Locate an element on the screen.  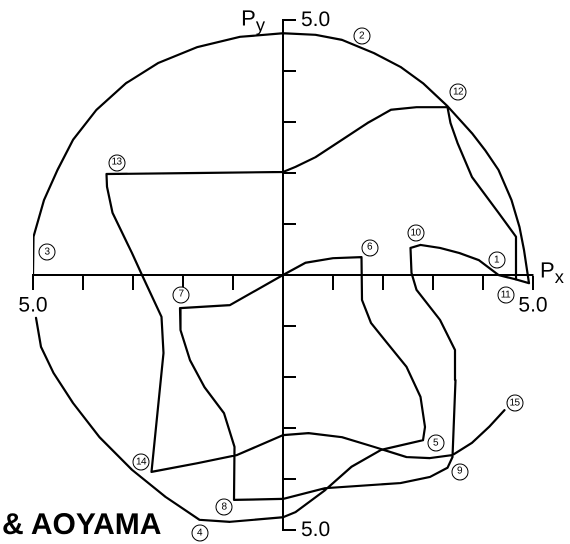
annotation: 2 is located at coordinates (361, 36).